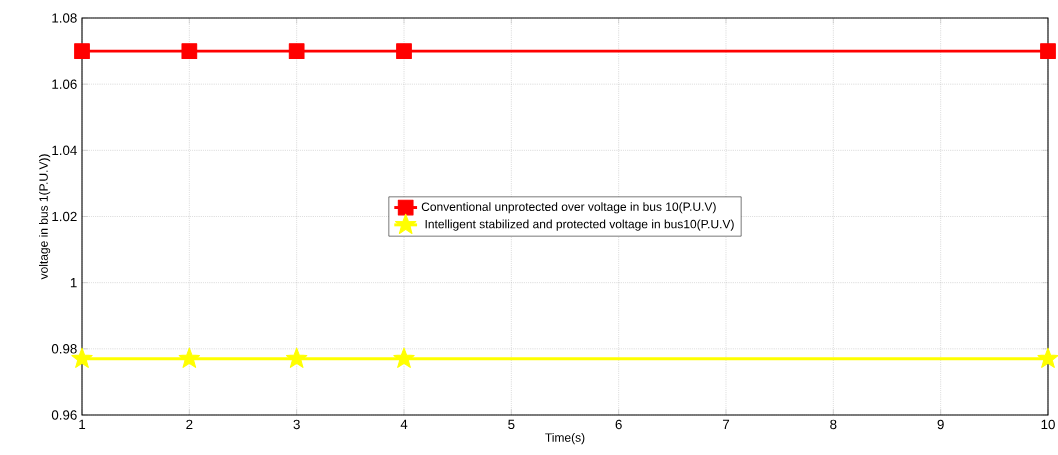 The width and height of the screenshot is (1058, 455). What do you see at coordinates (726, 424) in the screenshot?
I see `x-tick-label: 7` at bounding box center [726, 424].